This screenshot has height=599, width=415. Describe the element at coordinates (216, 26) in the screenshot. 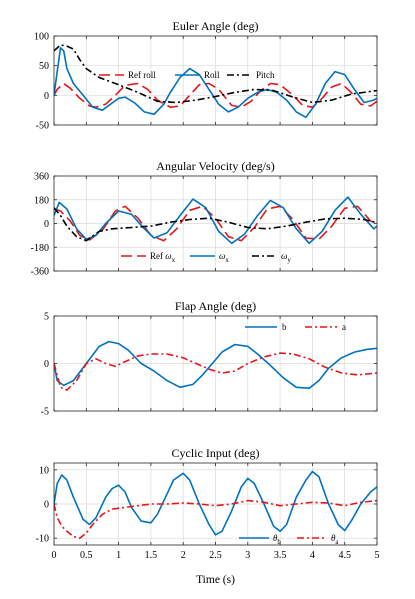

I see `chart-title: Euler Angle (deg)` at that location.